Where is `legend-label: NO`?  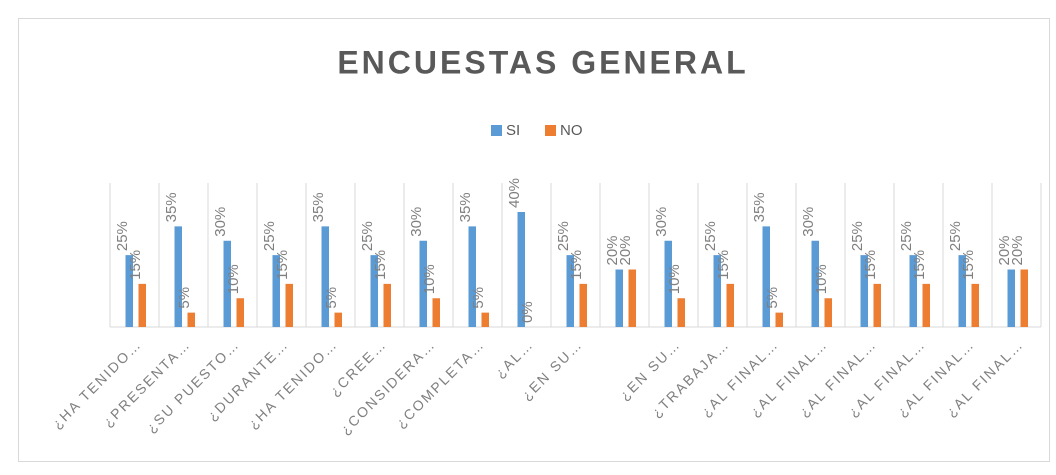
legend-label: NO is located at coordinates (571, 130).